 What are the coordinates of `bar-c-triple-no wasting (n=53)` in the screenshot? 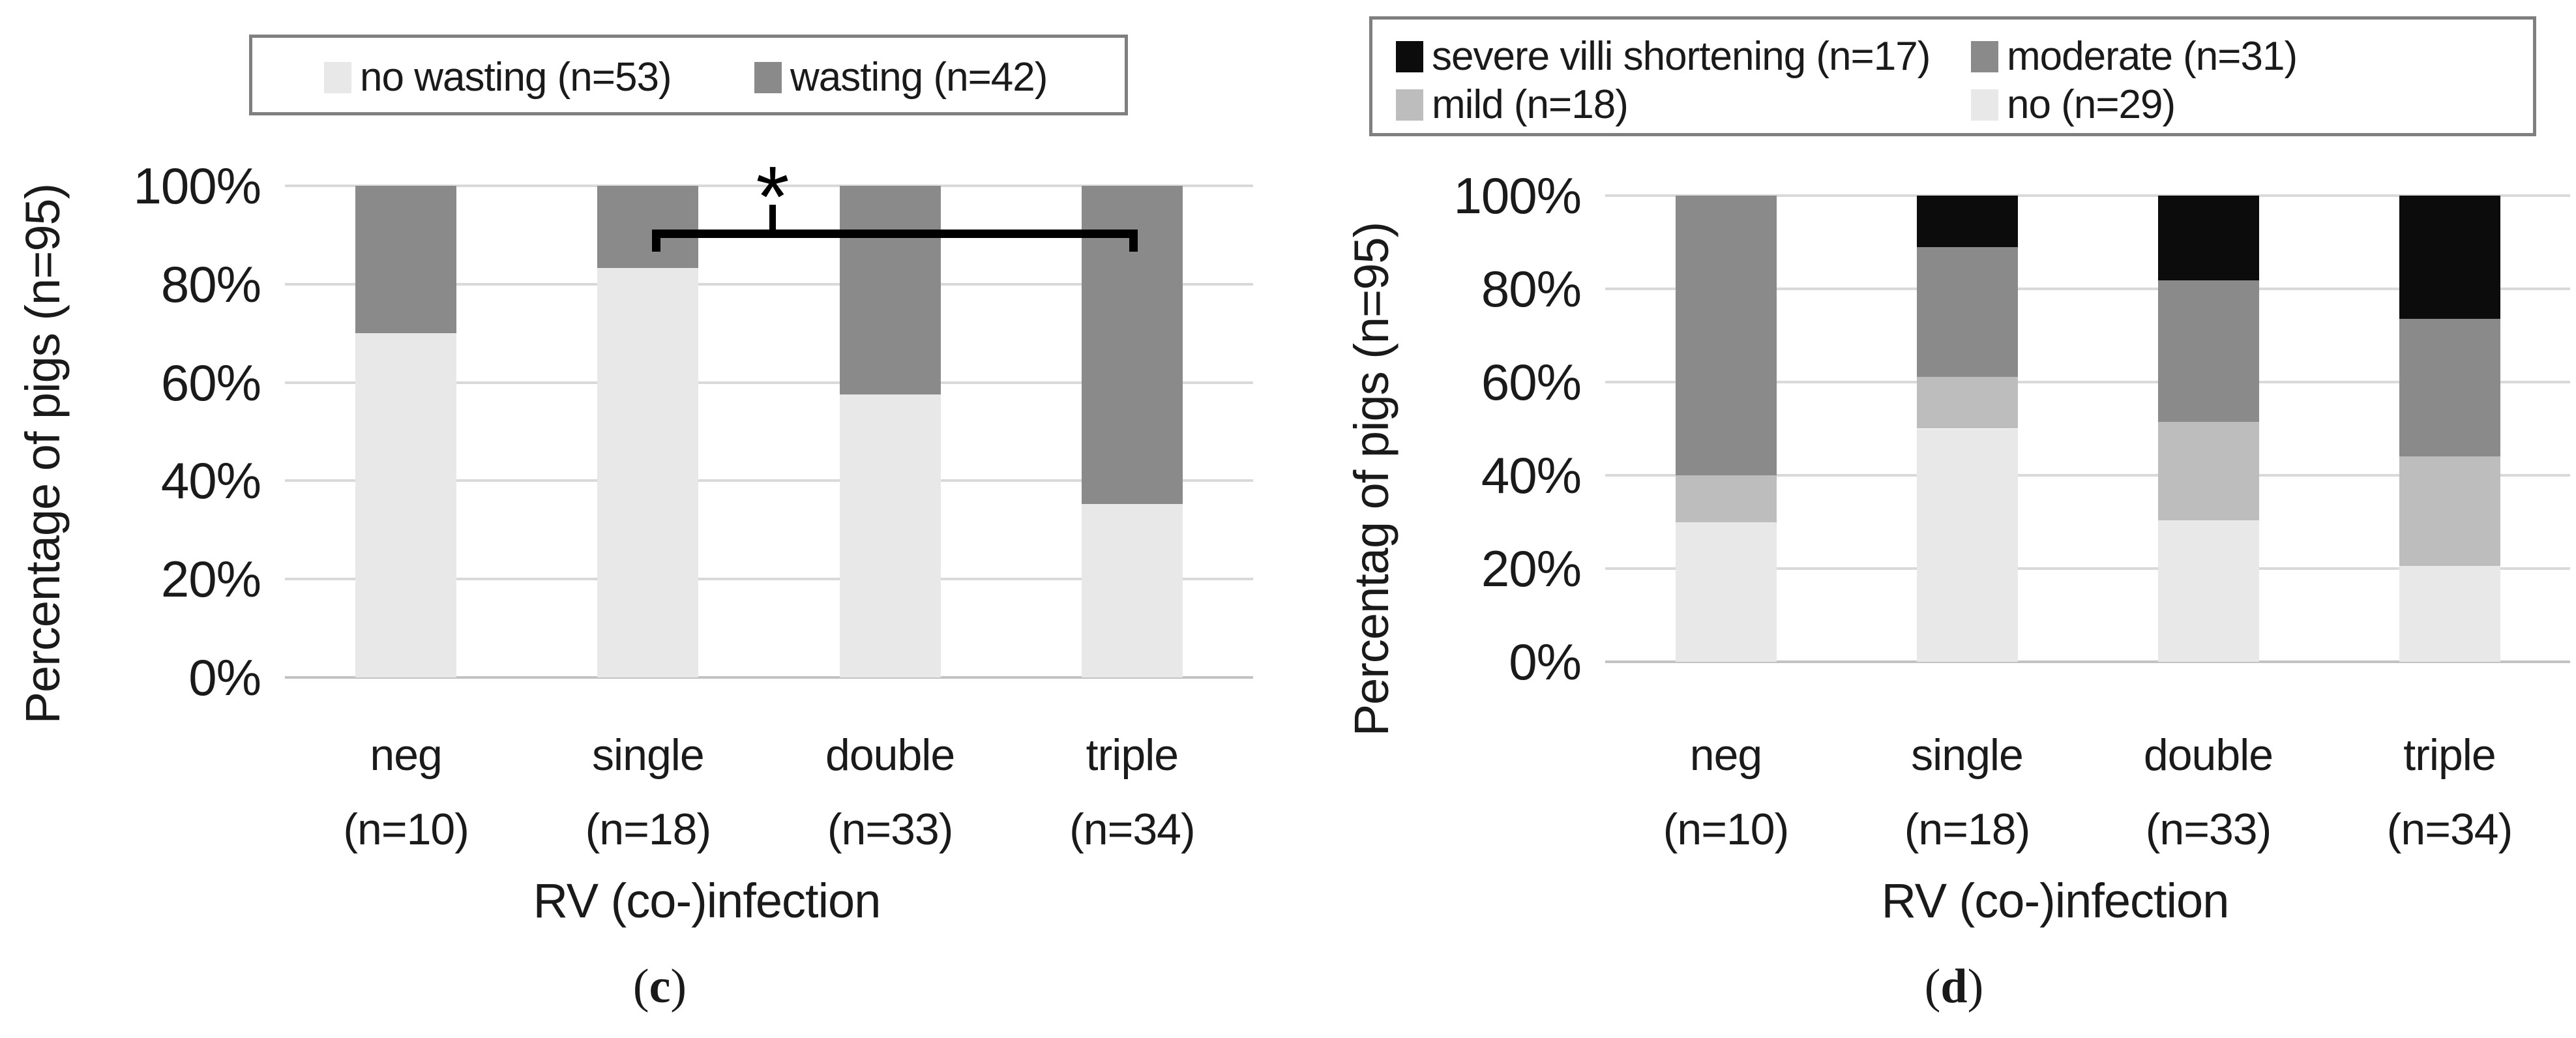 It's located at (1132, 590).